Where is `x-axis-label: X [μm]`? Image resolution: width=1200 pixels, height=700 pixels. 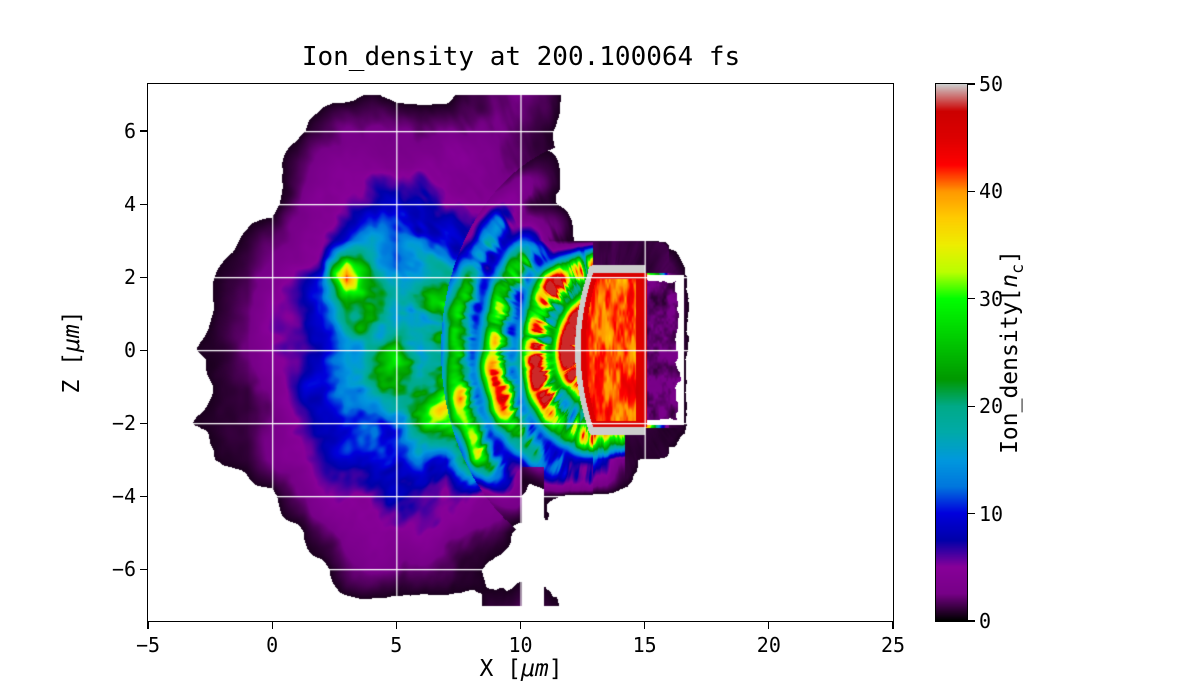
x-axis-label: X [μm] is located at coordinates (520, 669).